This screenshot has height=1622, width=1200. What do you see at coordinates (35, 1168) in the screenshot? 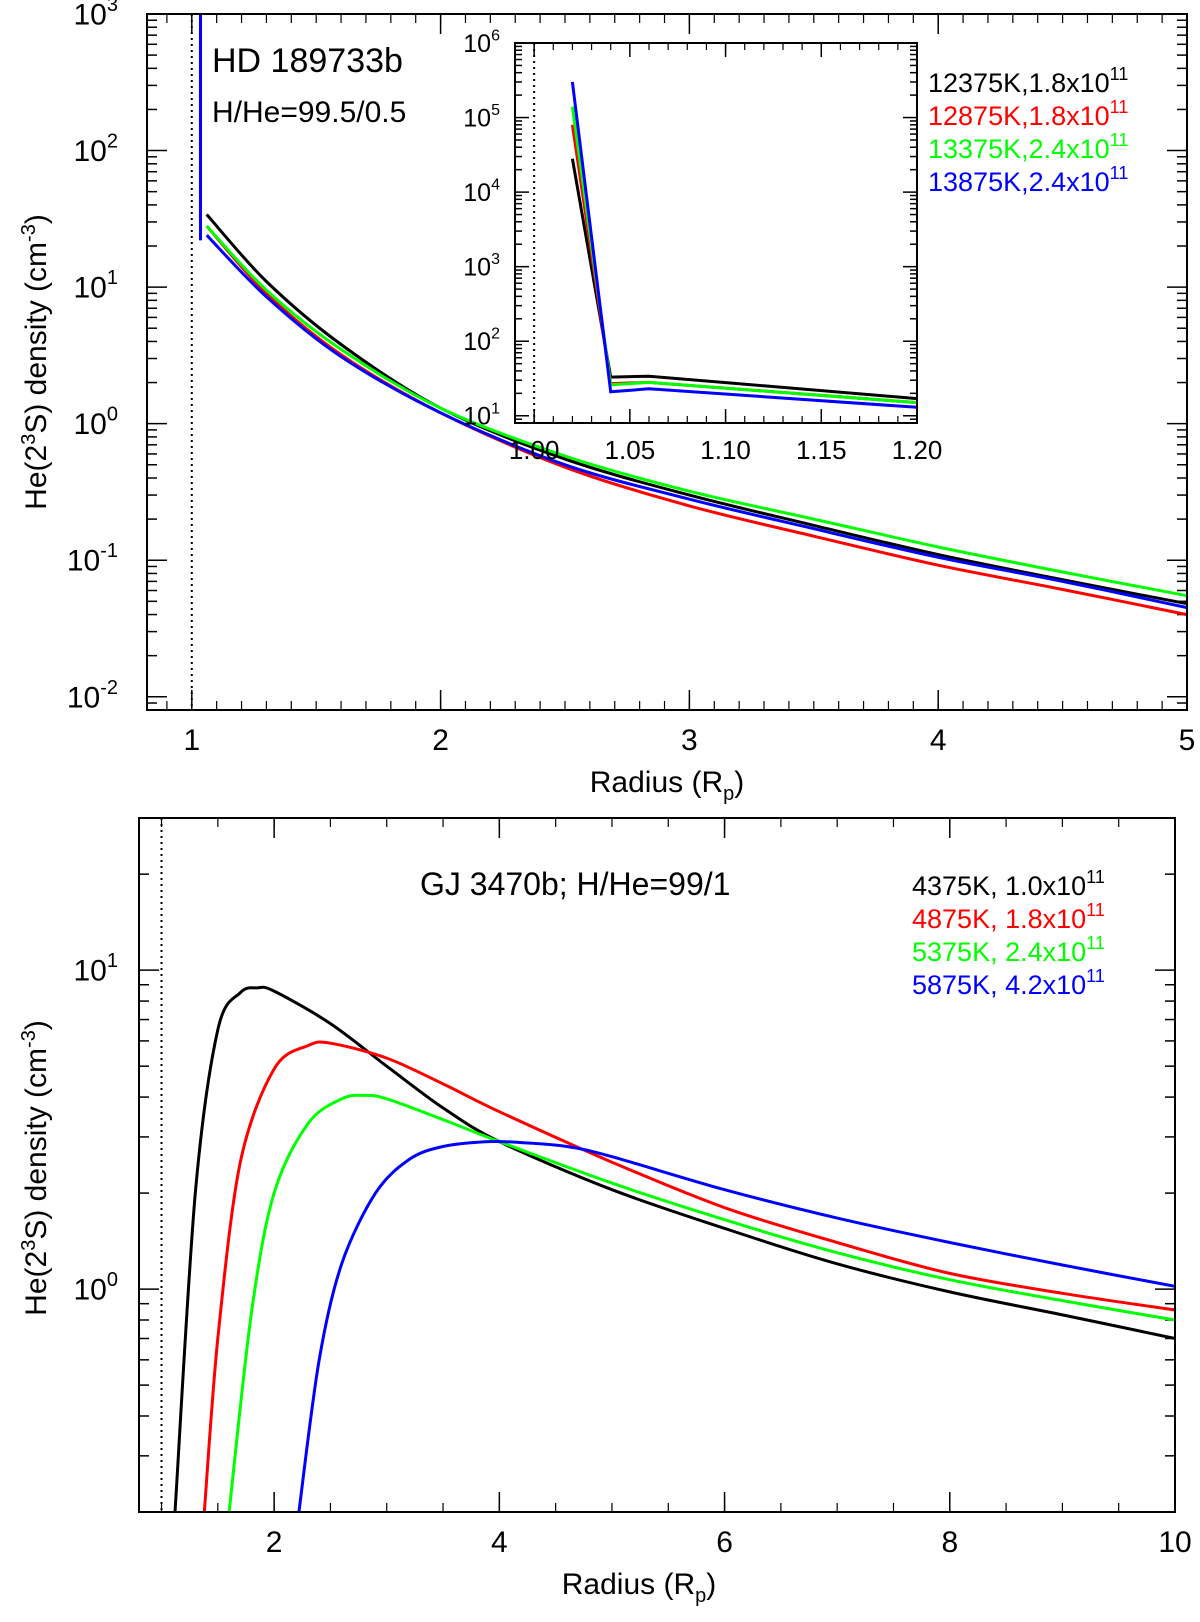
I see `bottom-ylabel: He(23S) density (cm-3)` at bounding box center [35, 1168].